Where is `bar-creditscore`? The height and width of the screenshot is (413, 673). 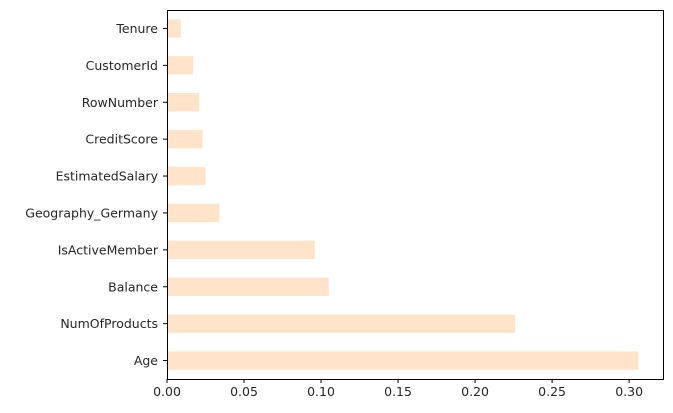
bar-creditscore is located at coordinates (185, 139).